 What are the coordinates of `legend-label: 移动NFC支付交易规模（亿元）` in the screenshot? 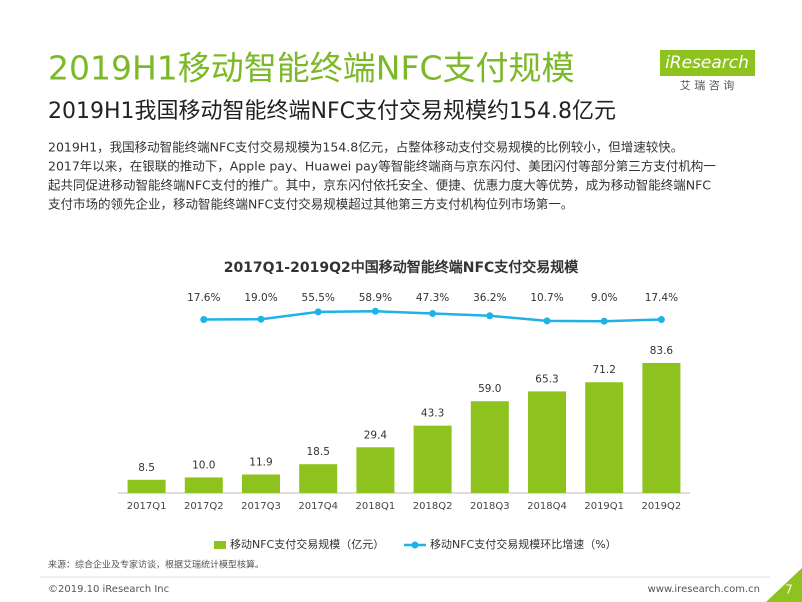 It's located at (307, 544).